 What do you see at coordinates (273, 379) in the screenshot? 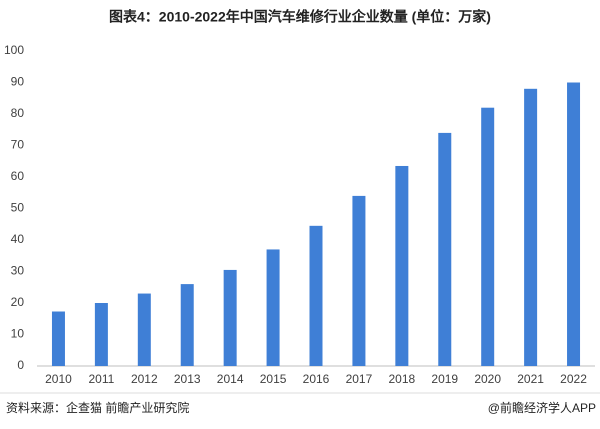
I see `x-tick-label: 2015` at bounding box center [273, 379].